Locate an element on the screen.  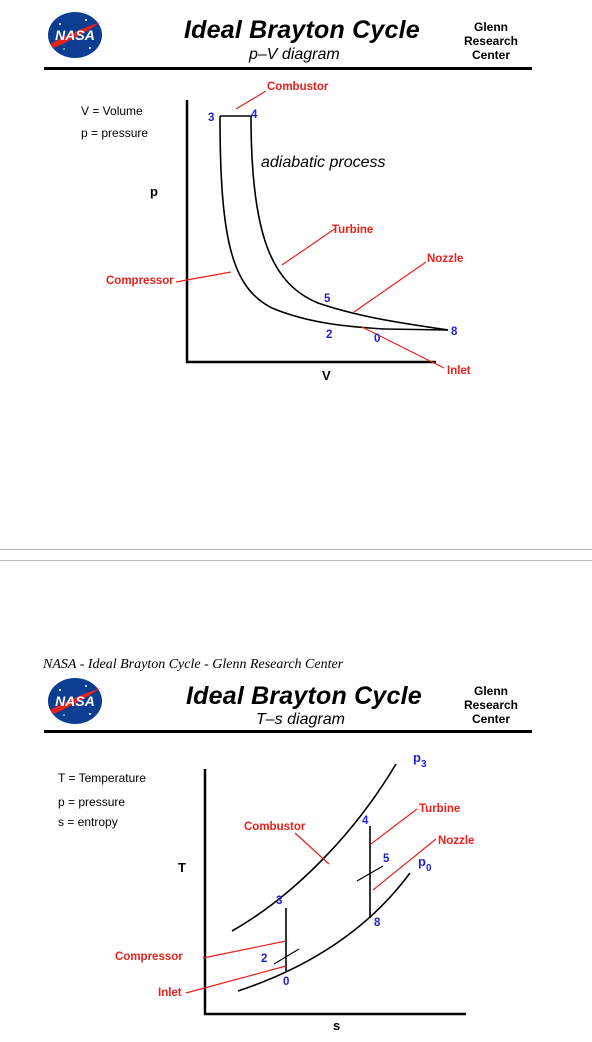
logo-text-2: NASA is located at coordinates (75, 701).